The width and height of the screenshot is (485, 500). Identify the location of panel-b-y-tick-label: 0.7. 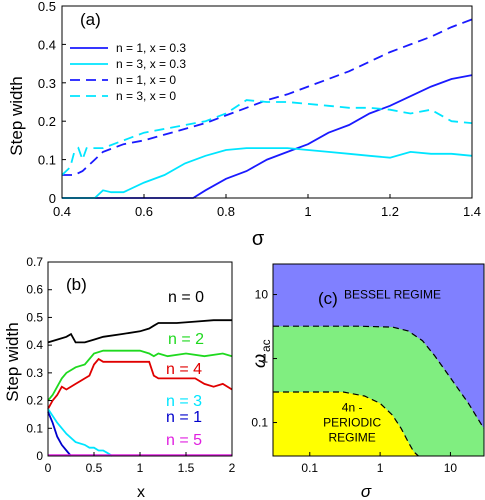
(34, 262).